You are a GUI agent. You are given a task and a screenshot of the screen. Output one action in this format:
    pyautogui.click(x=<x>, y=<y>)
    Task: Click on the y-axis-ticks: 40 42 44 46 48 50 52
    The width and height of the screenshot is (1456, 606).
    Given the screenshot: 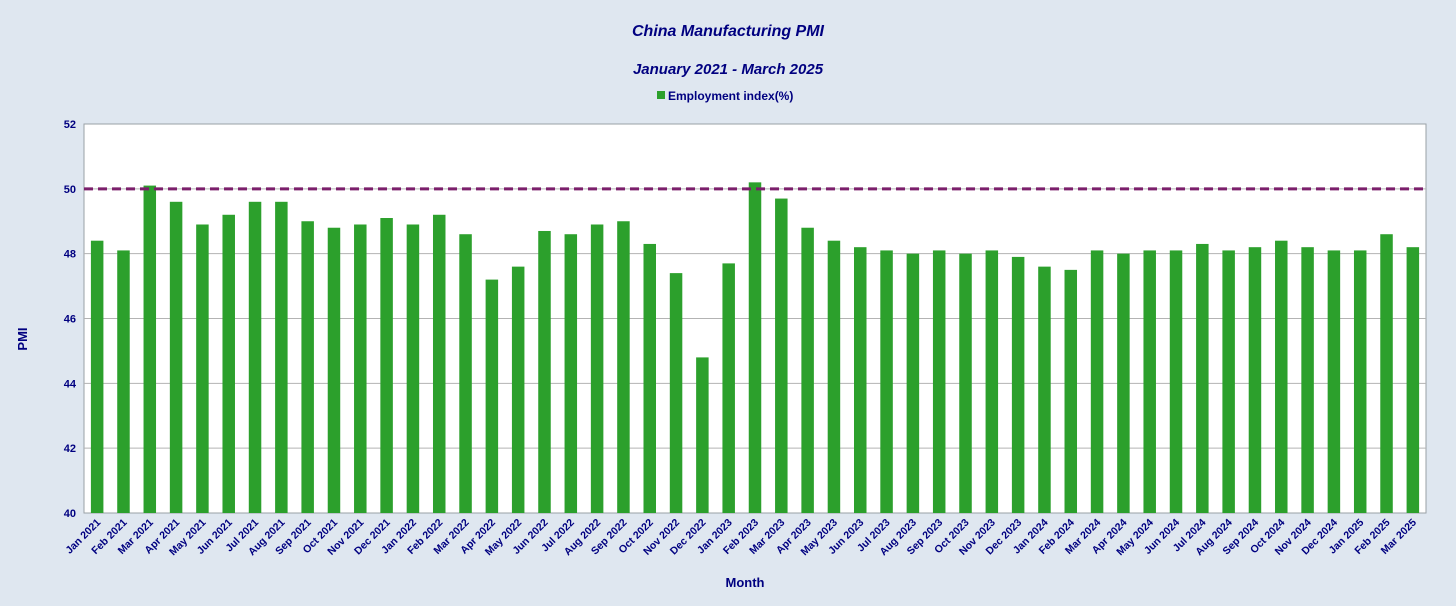 What is the action you would take?
    pyautogui.click(x=70, y=319)
    